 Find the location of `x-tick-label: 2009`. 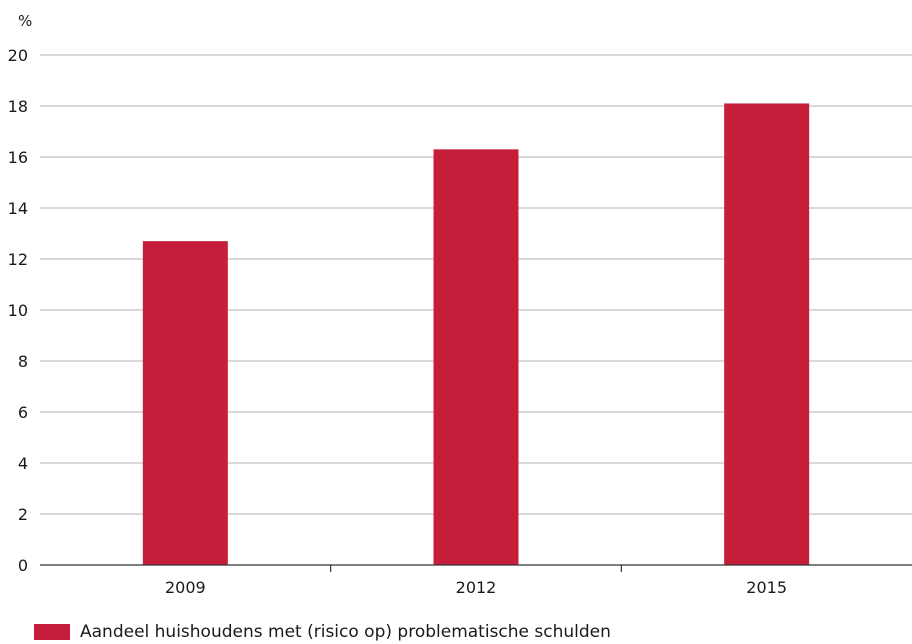

x-tick-label: 2009 is located at coordinates (185, 587).